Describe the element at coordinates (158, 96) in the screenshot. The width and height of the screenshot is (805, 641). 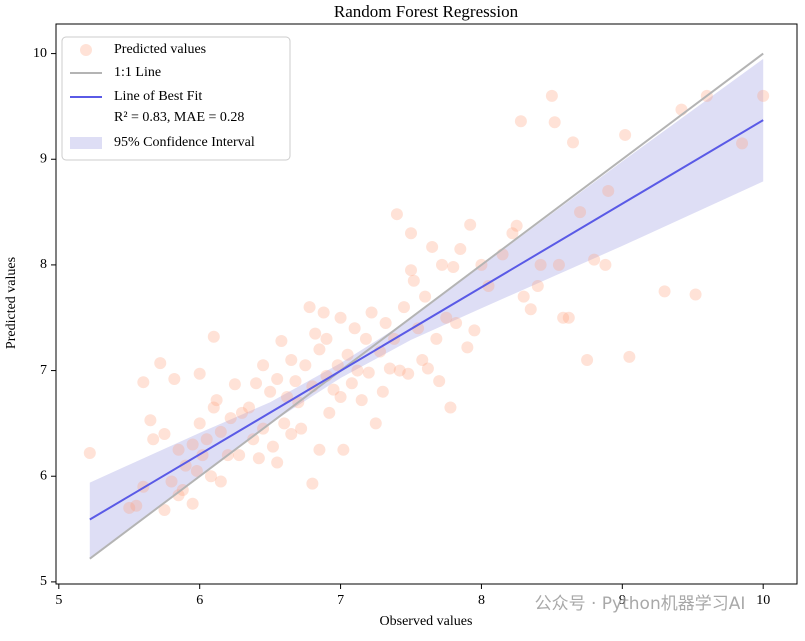
I see `legend-label: Line of Best Fit` at that location.